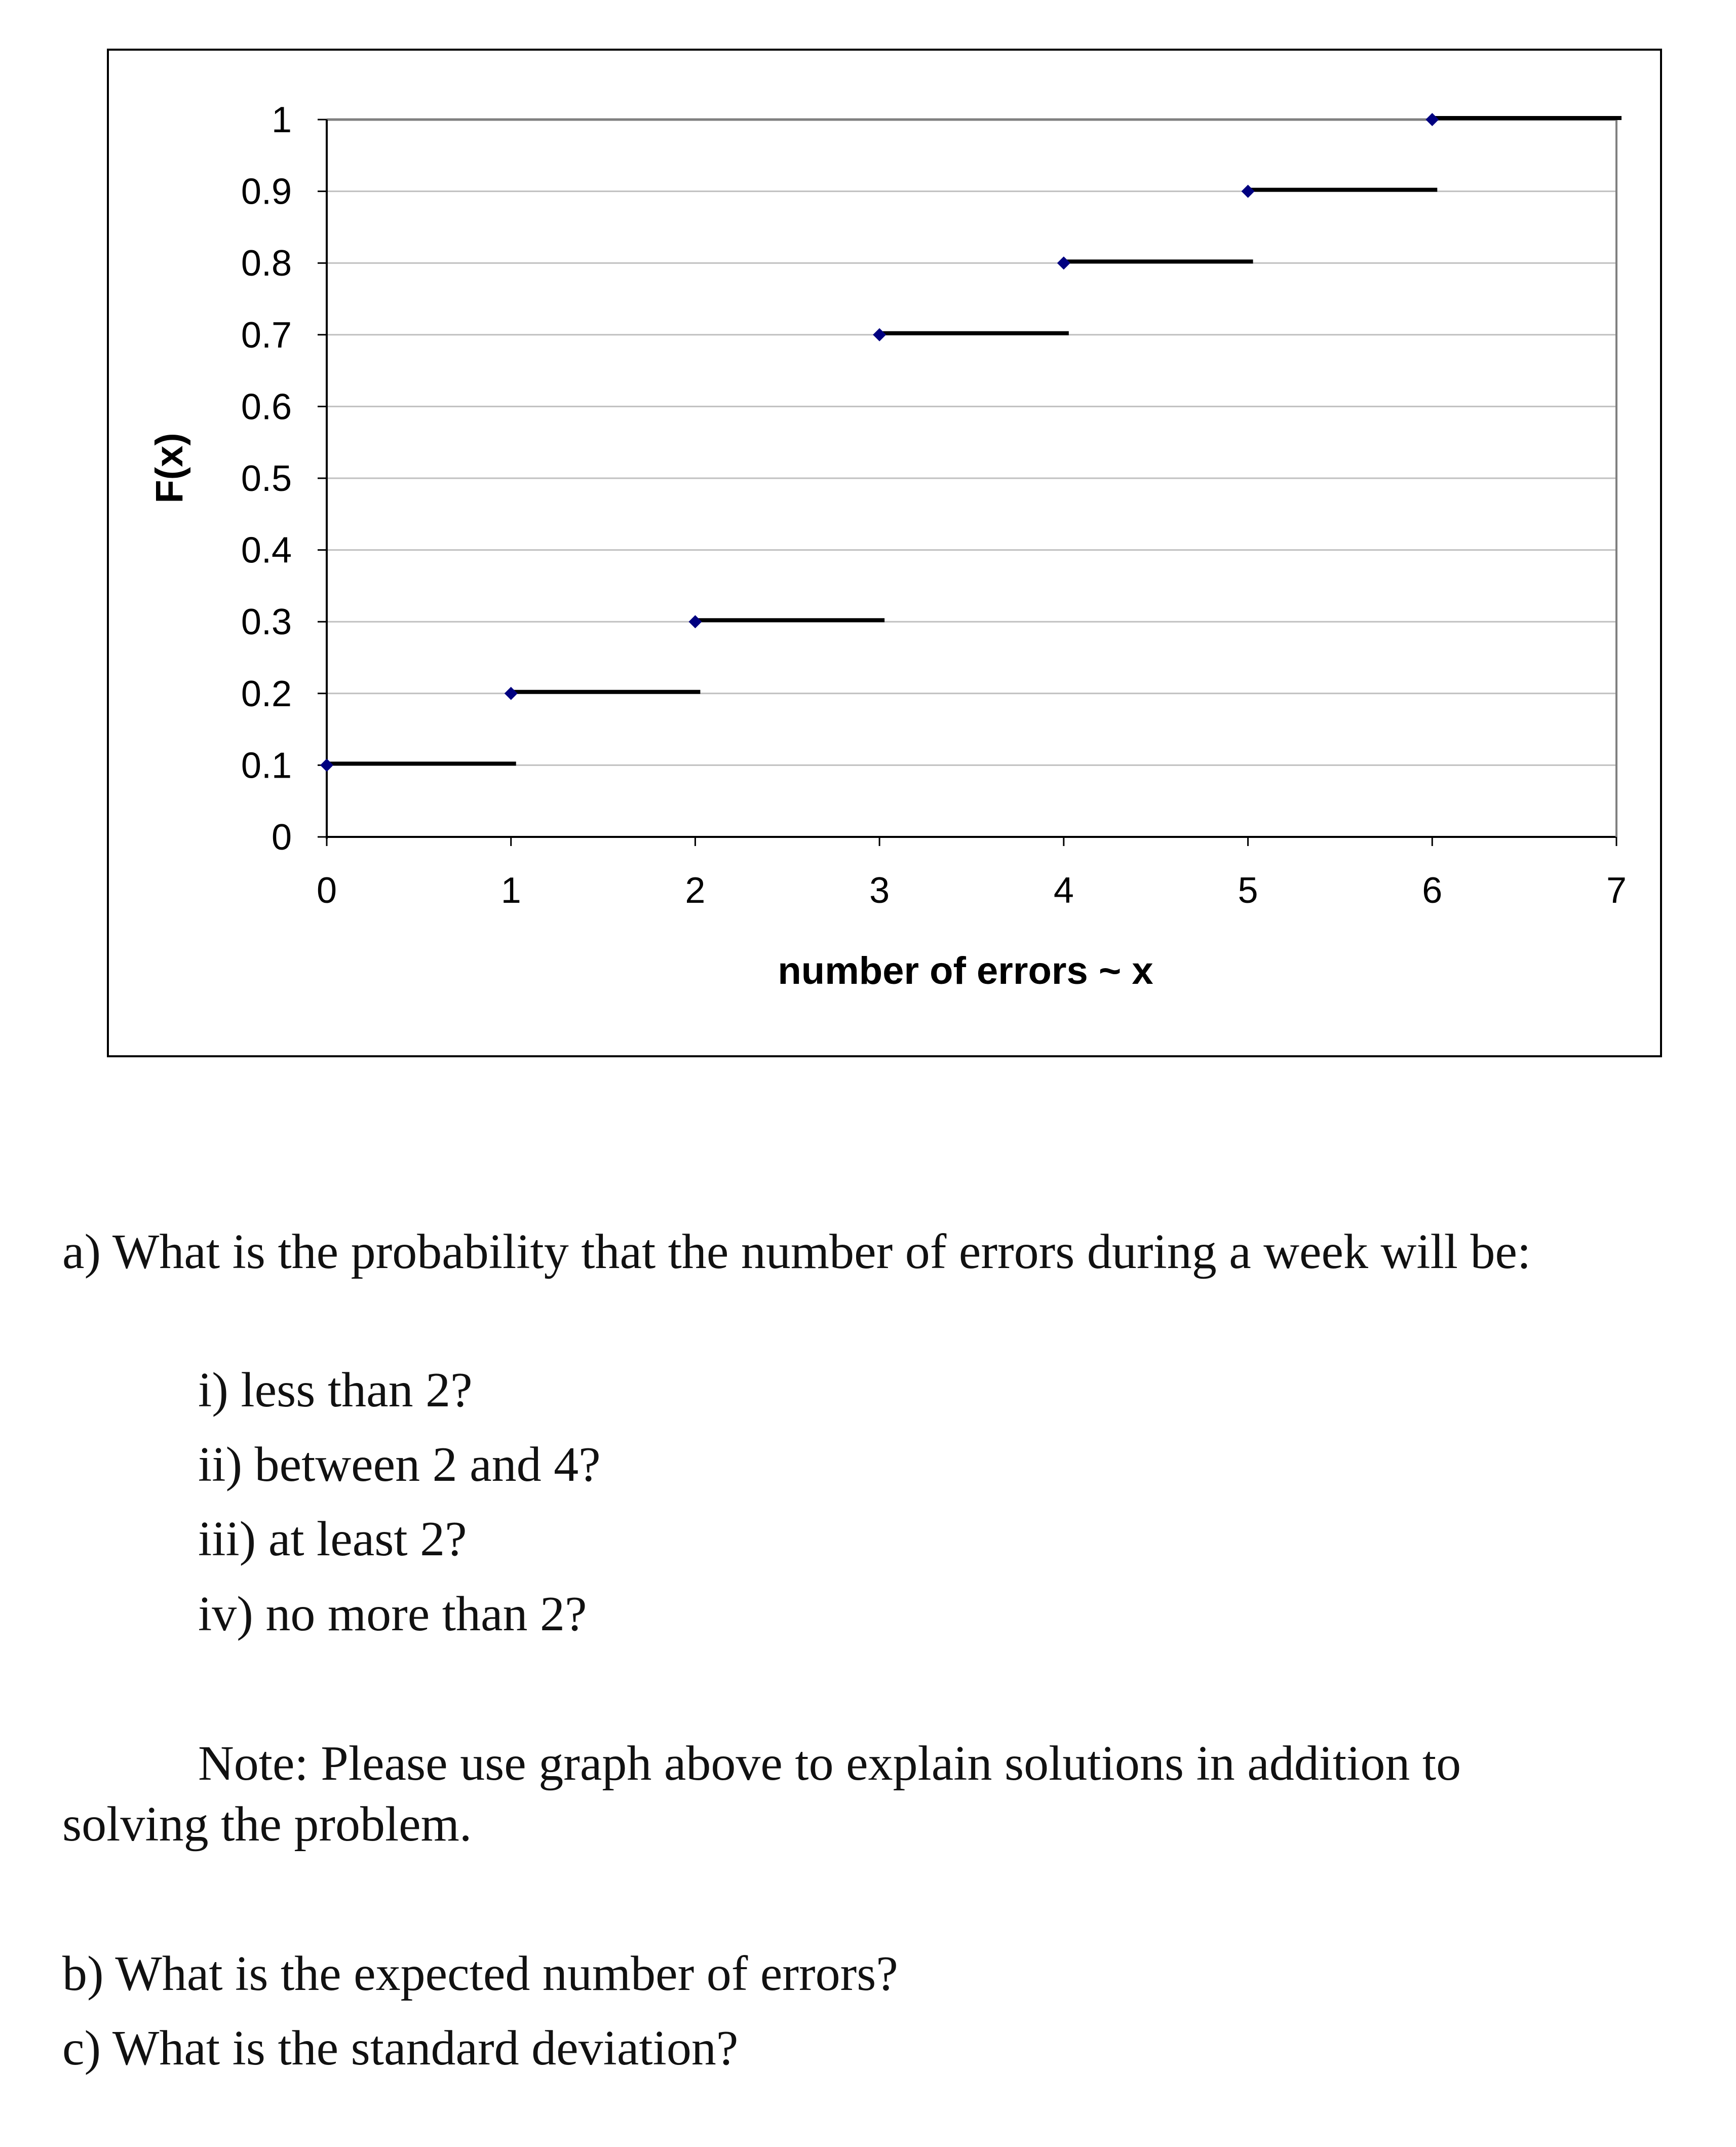 This screenshot has height=2147, width=1736. I want to click on y-tick-label: 0.5, so click(266, 478).